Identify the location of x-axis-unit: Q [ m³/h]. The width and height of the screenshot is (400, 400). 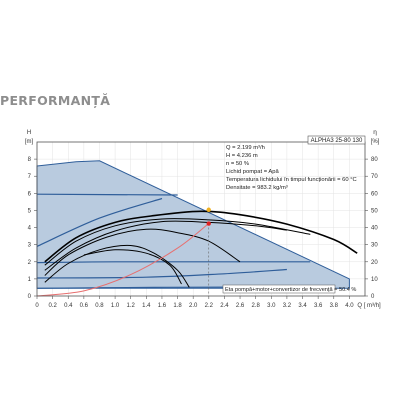
(369, 306).